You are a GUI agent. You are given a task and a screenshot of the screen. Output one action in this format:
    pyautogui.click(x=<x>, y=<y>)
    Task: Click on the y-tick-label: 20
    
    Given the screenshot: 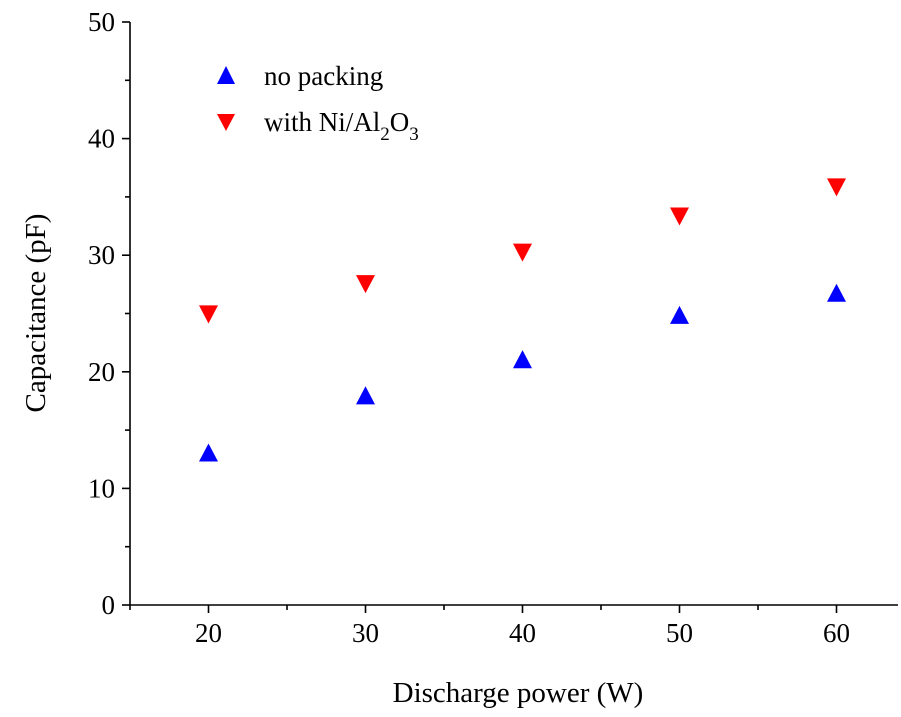 What is the action you would take?
    pyautogui.click(x=101, y=372)
    